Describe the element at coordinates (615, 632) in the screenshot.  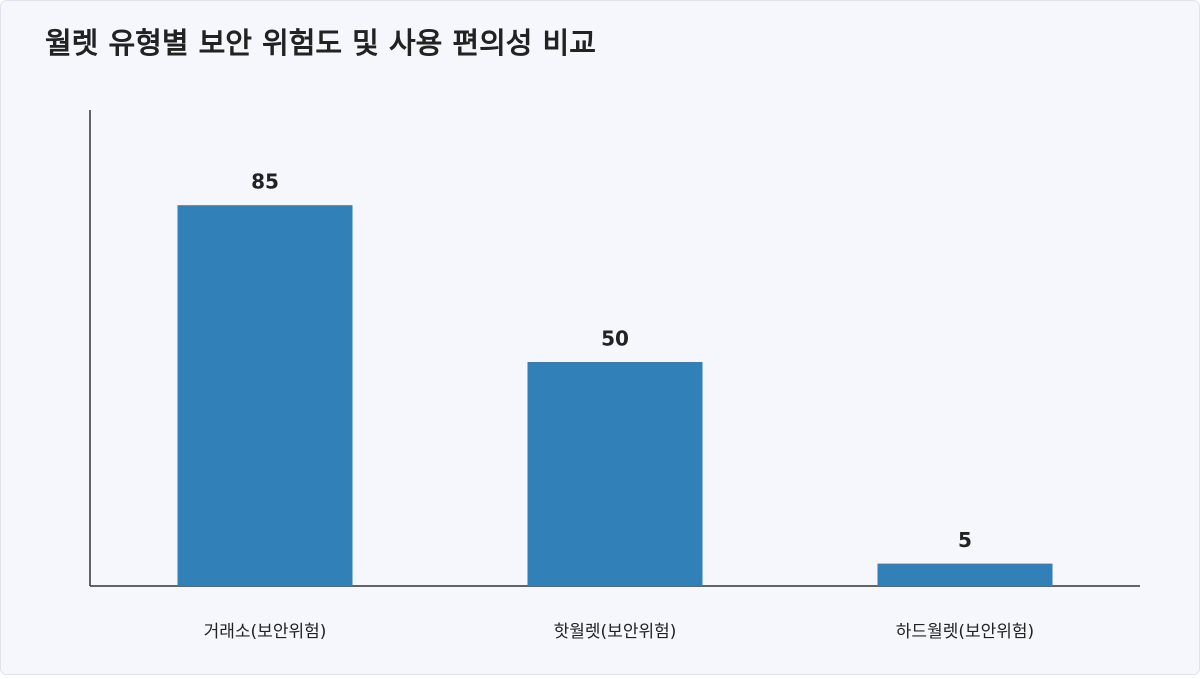
I see `x-tick-label: 핫월렛(보안위험)` at that location.